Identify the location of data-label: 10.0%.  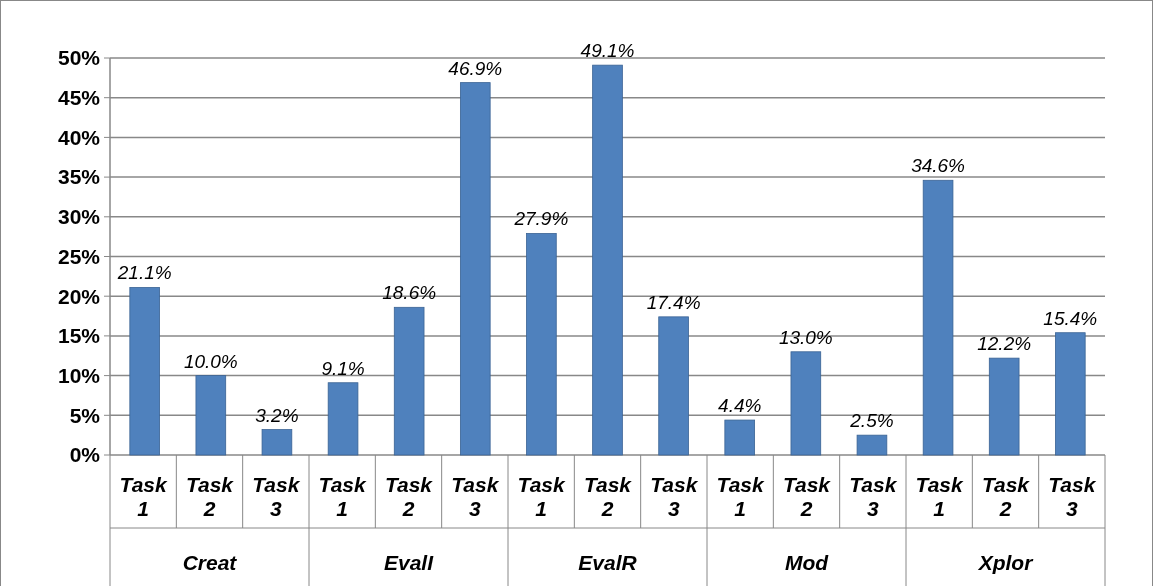
(210, 361).